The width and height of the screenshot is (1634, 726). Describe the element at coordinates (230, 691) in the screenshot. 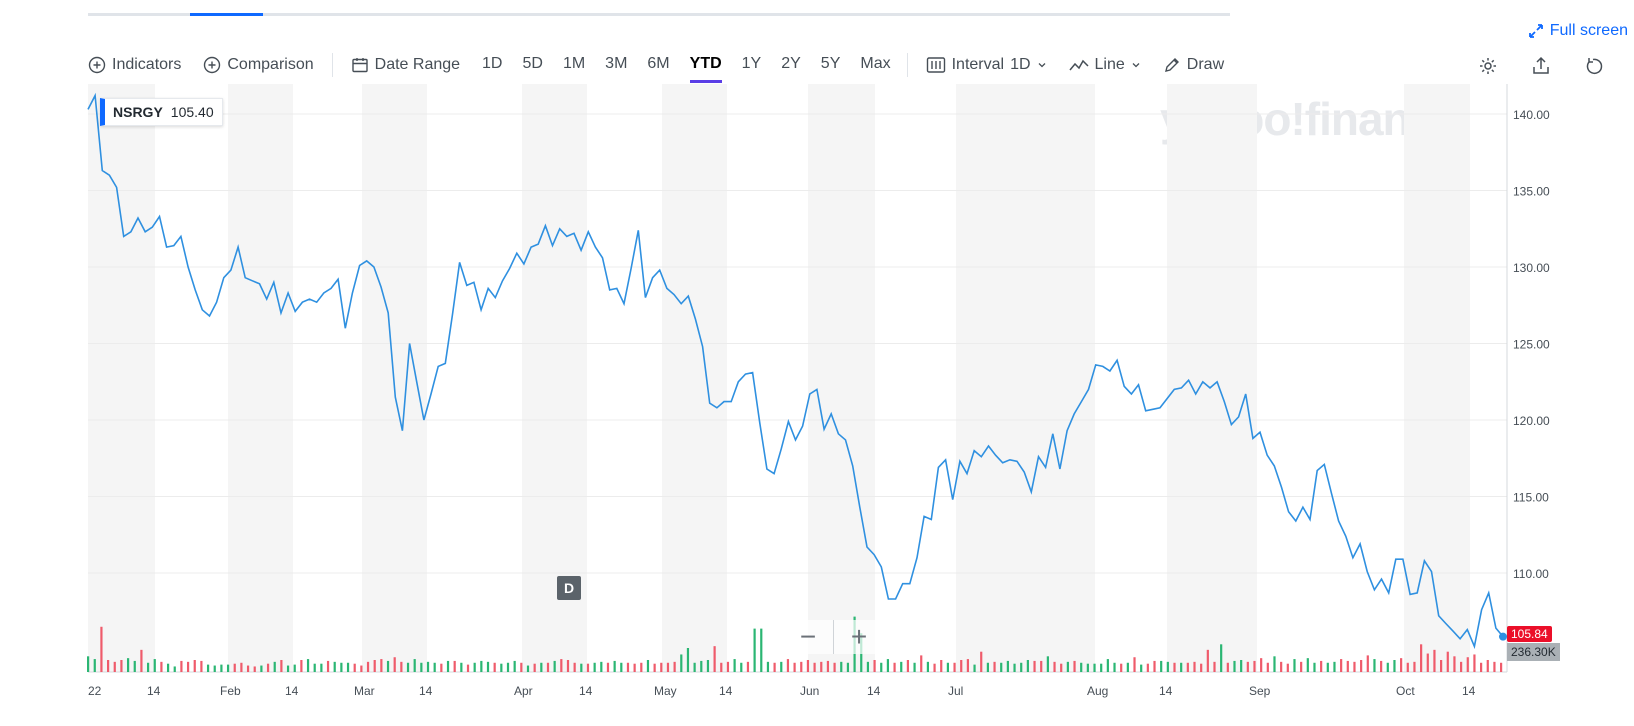

I see `x-tick-label: Feb` at that location.